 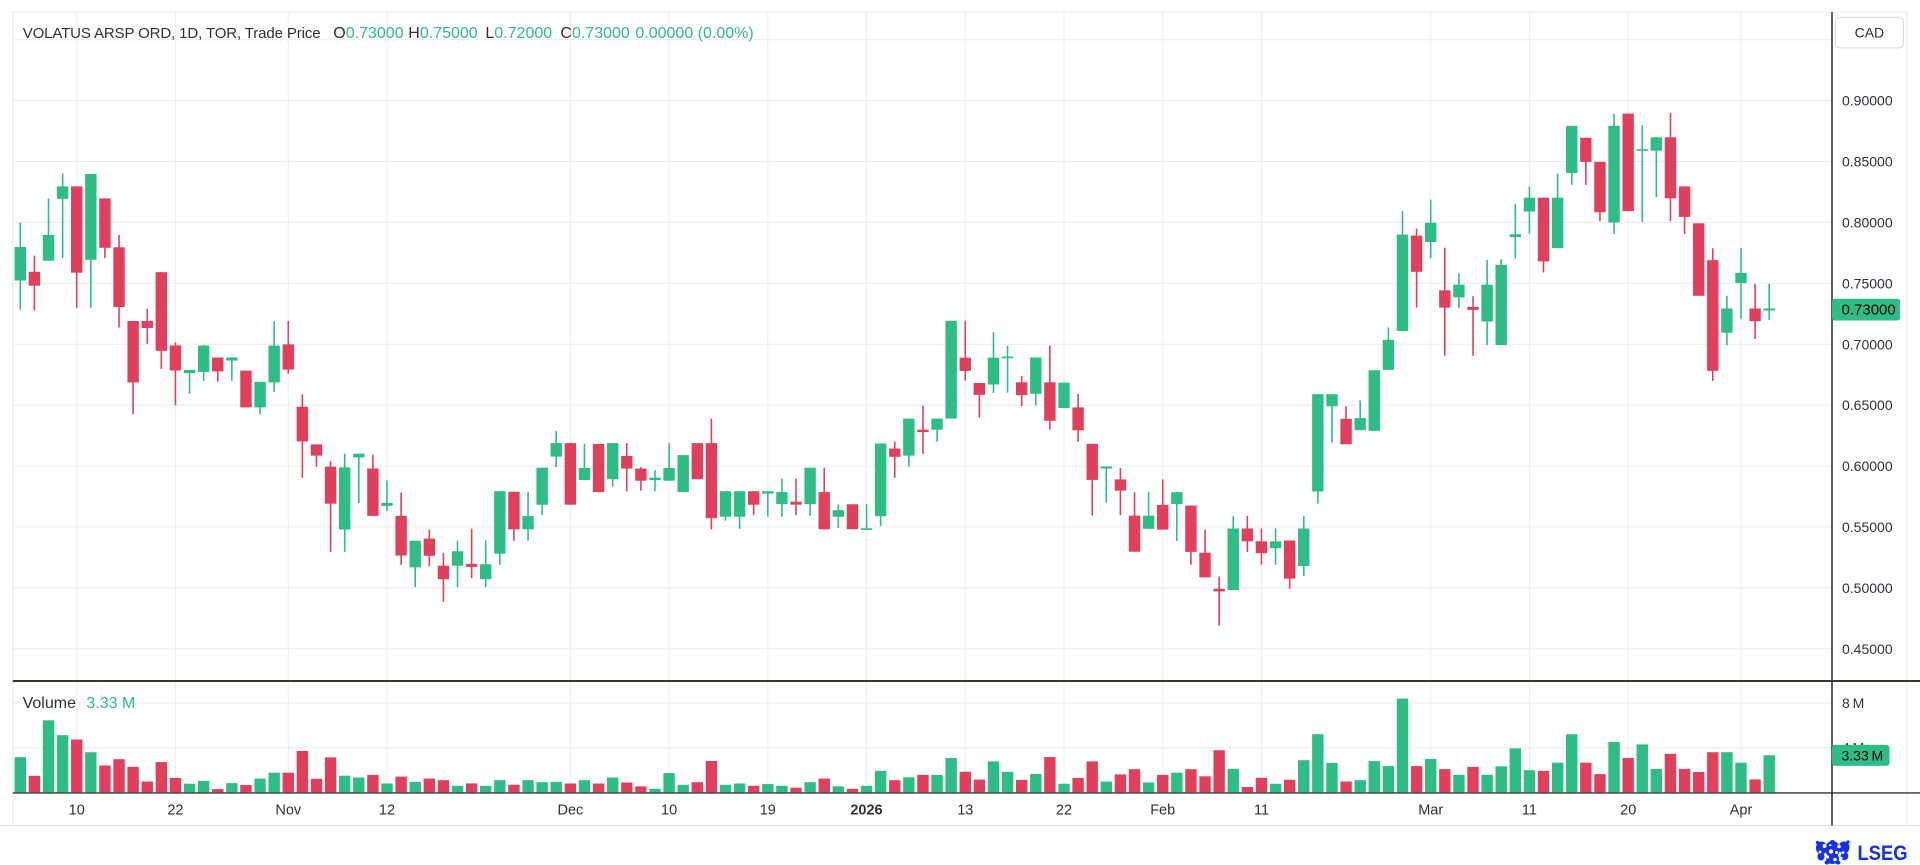 I want to click on svg-text: 2026, so click(x=866, y=811).